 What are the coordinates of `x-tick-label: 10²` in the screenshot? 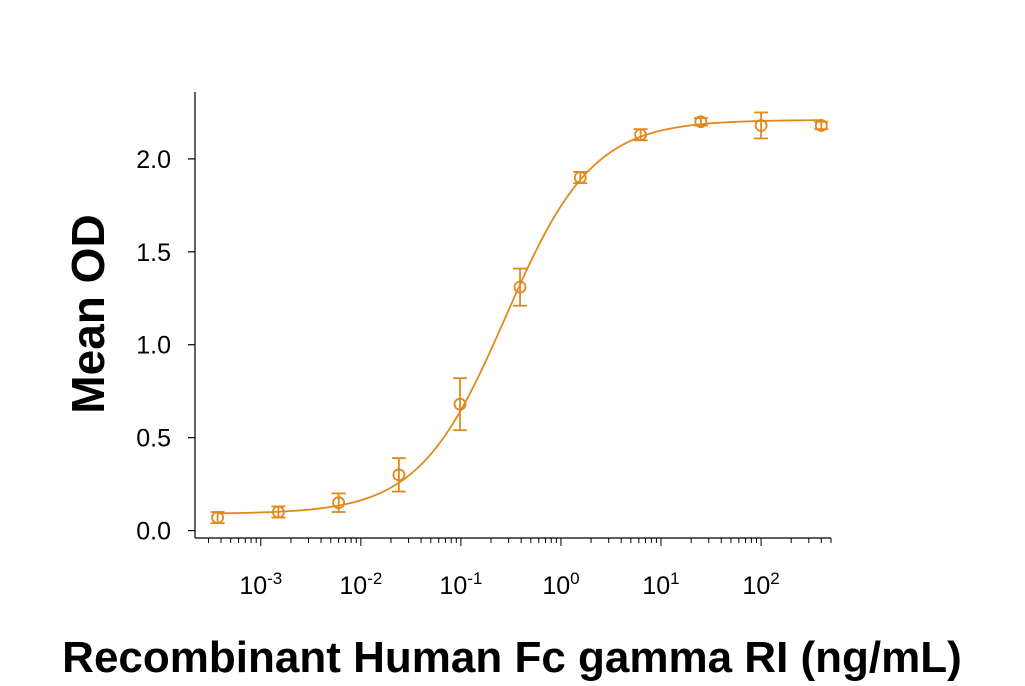 It's located at (760, 584).